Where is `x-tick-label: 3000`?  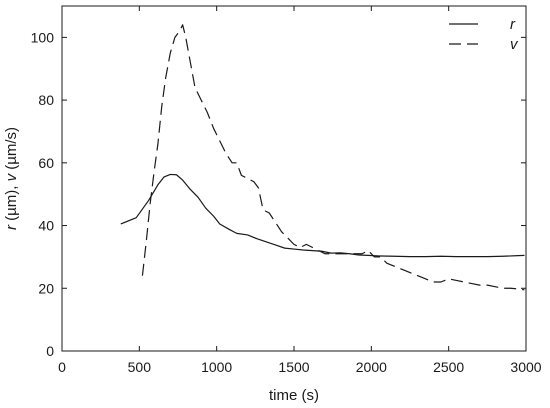
x-tick-label: 3000 is located at coordinates (525, 367).